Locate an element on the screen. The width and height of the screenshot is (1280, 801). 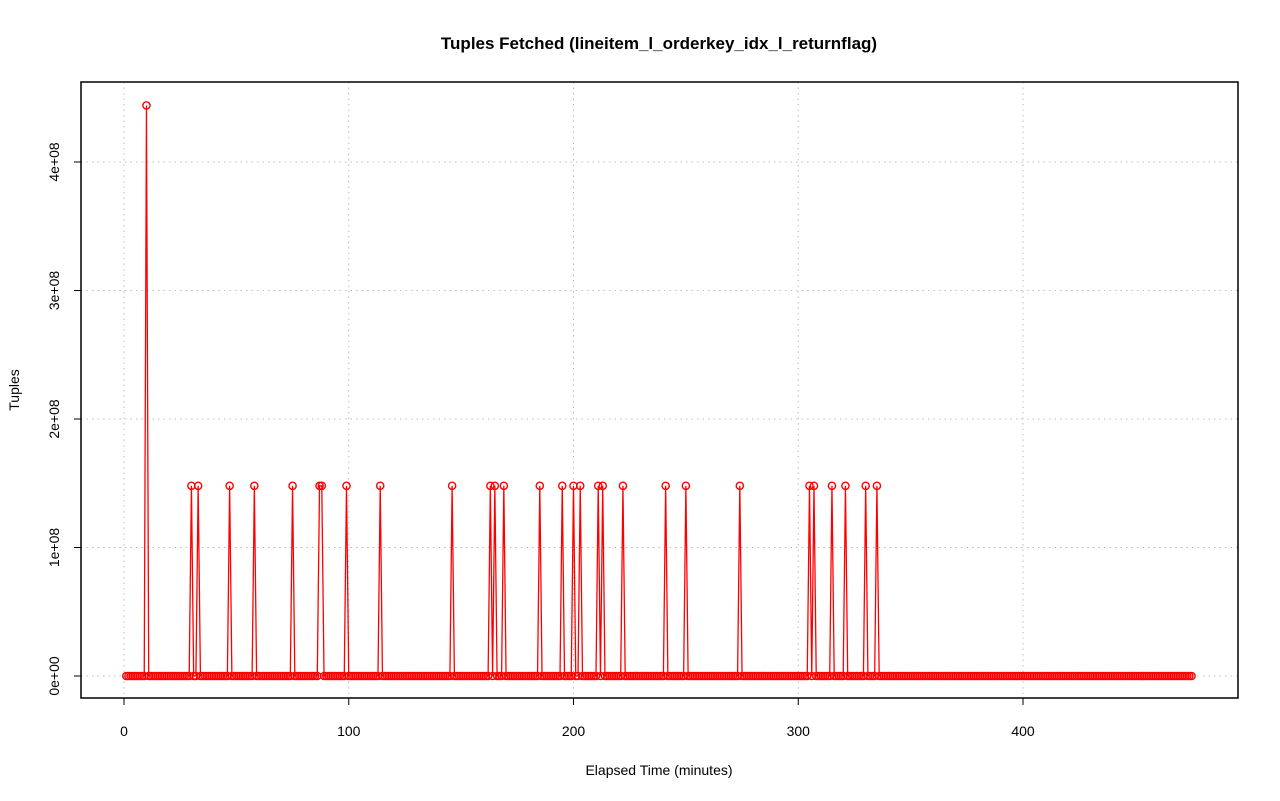
y-tick-label-1: 1e+08 is located at coordinates (54, 548).